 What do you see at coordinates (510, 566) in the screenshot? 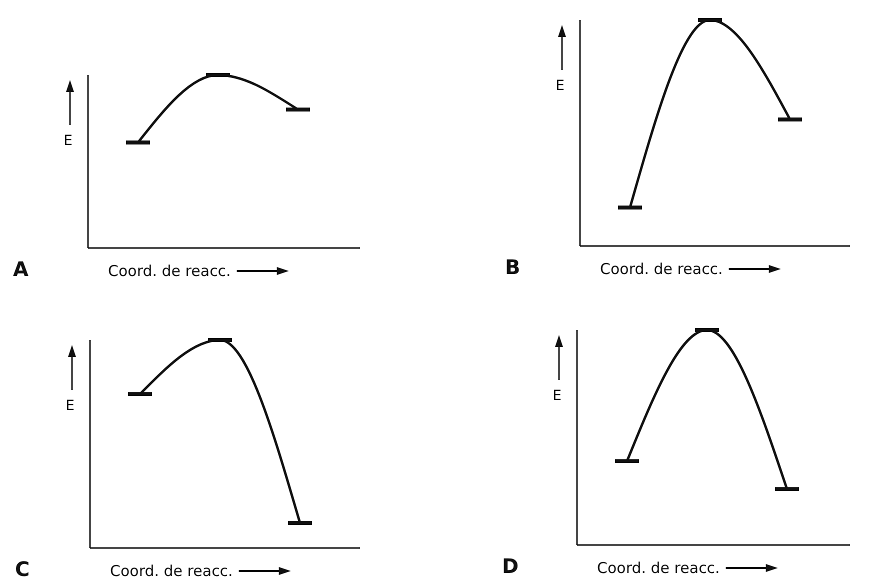
I see `text: D` at bounding box center [510, 566].